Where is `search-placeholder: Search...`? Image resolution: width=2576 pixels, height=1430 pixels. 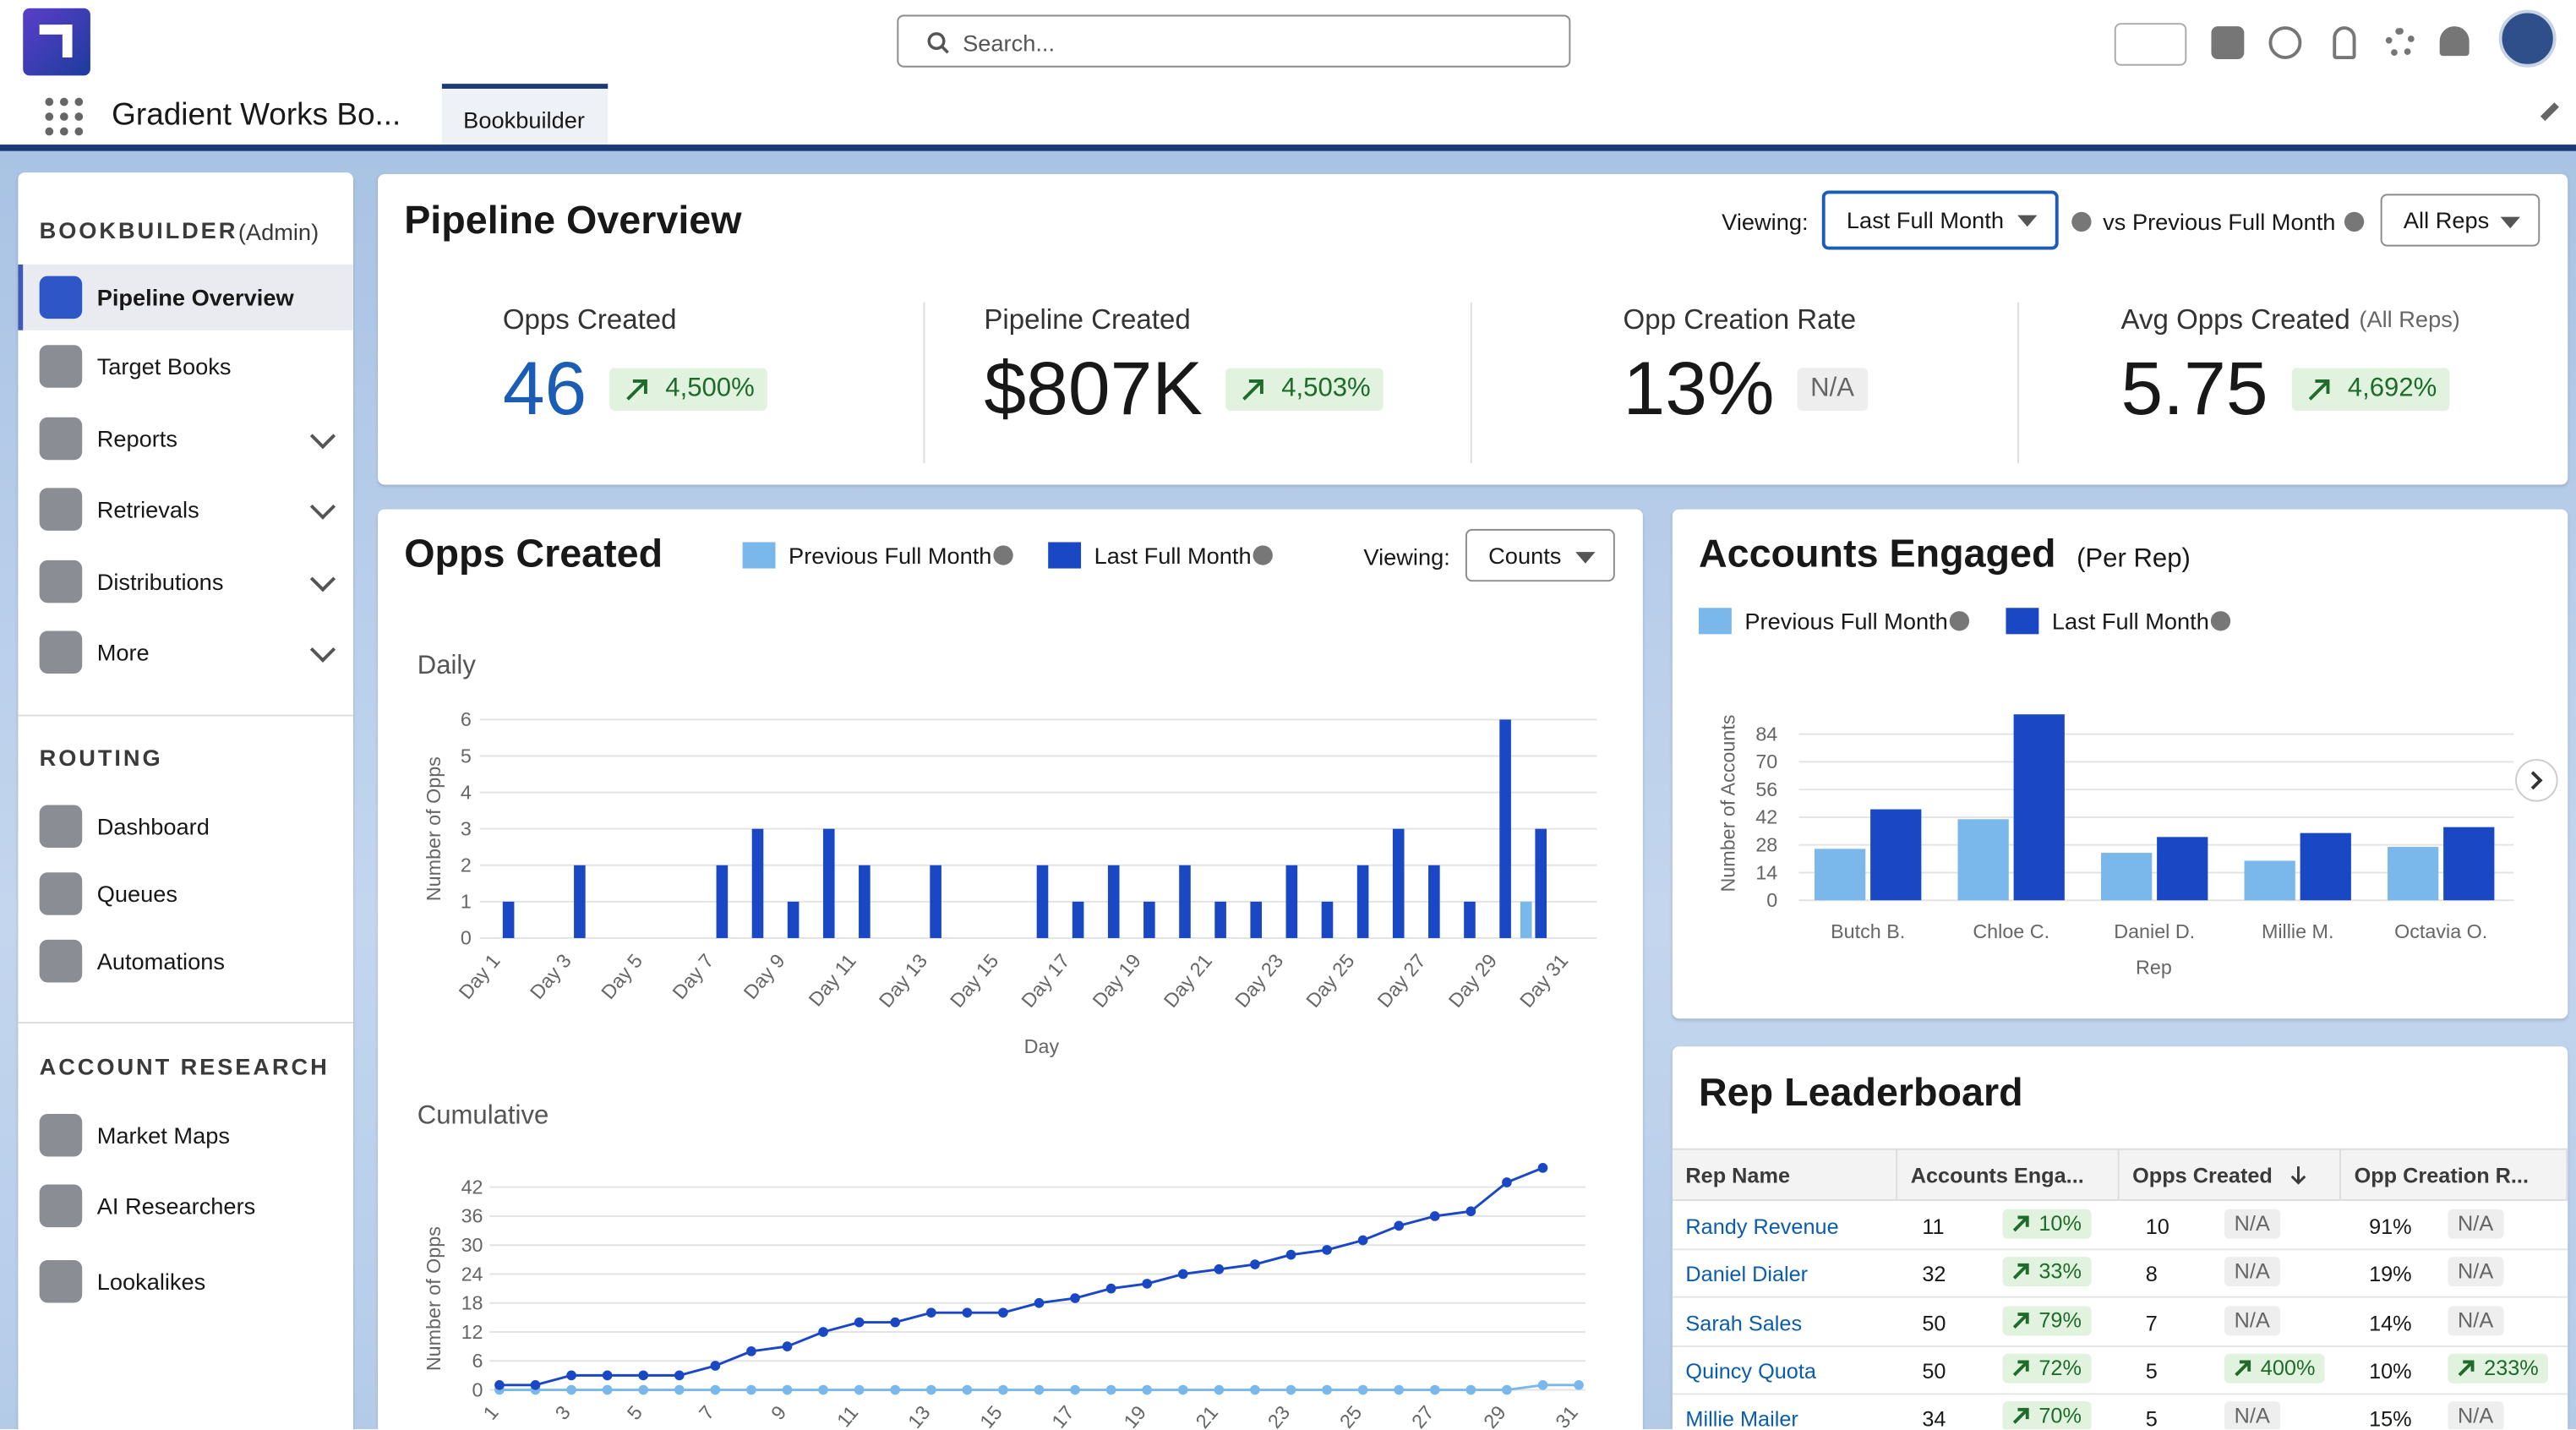
search-placeholder: Search... is located at coordinates (1009, 43).